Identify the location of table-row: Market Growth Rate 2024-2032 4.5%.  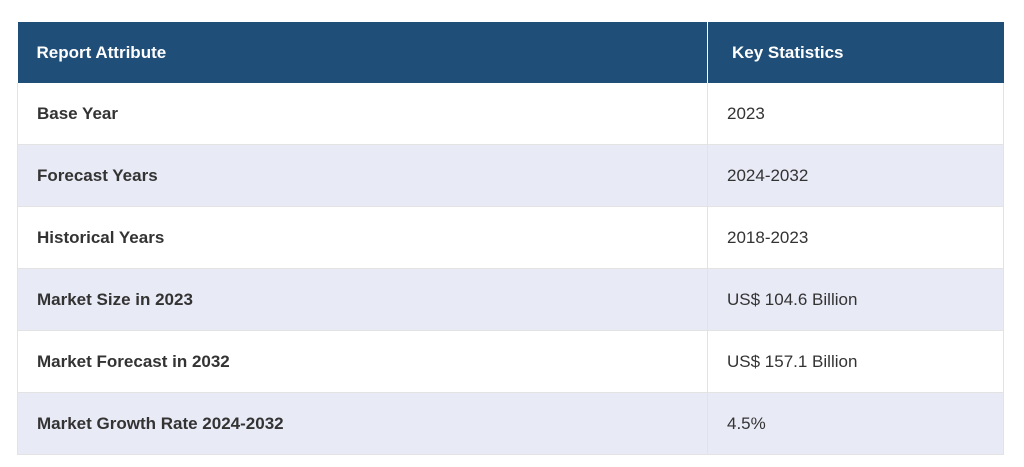
(510, 423).